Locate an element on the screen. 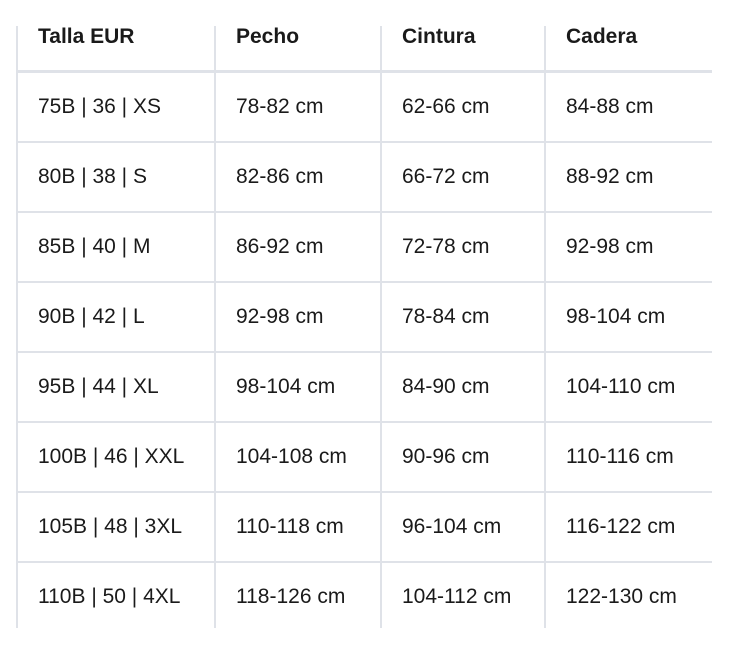 The image size is (730, 656). cell-size: 75B | 36 | XS is located at coordinates (116, 107).